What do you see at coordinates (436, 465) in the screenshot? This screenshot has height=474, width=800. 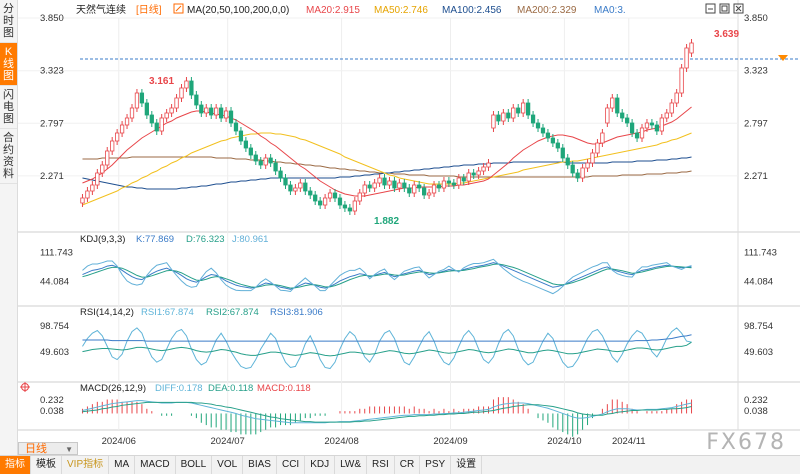 I see `toolbar-item-13: PSY` at bounding box center [436, 465].